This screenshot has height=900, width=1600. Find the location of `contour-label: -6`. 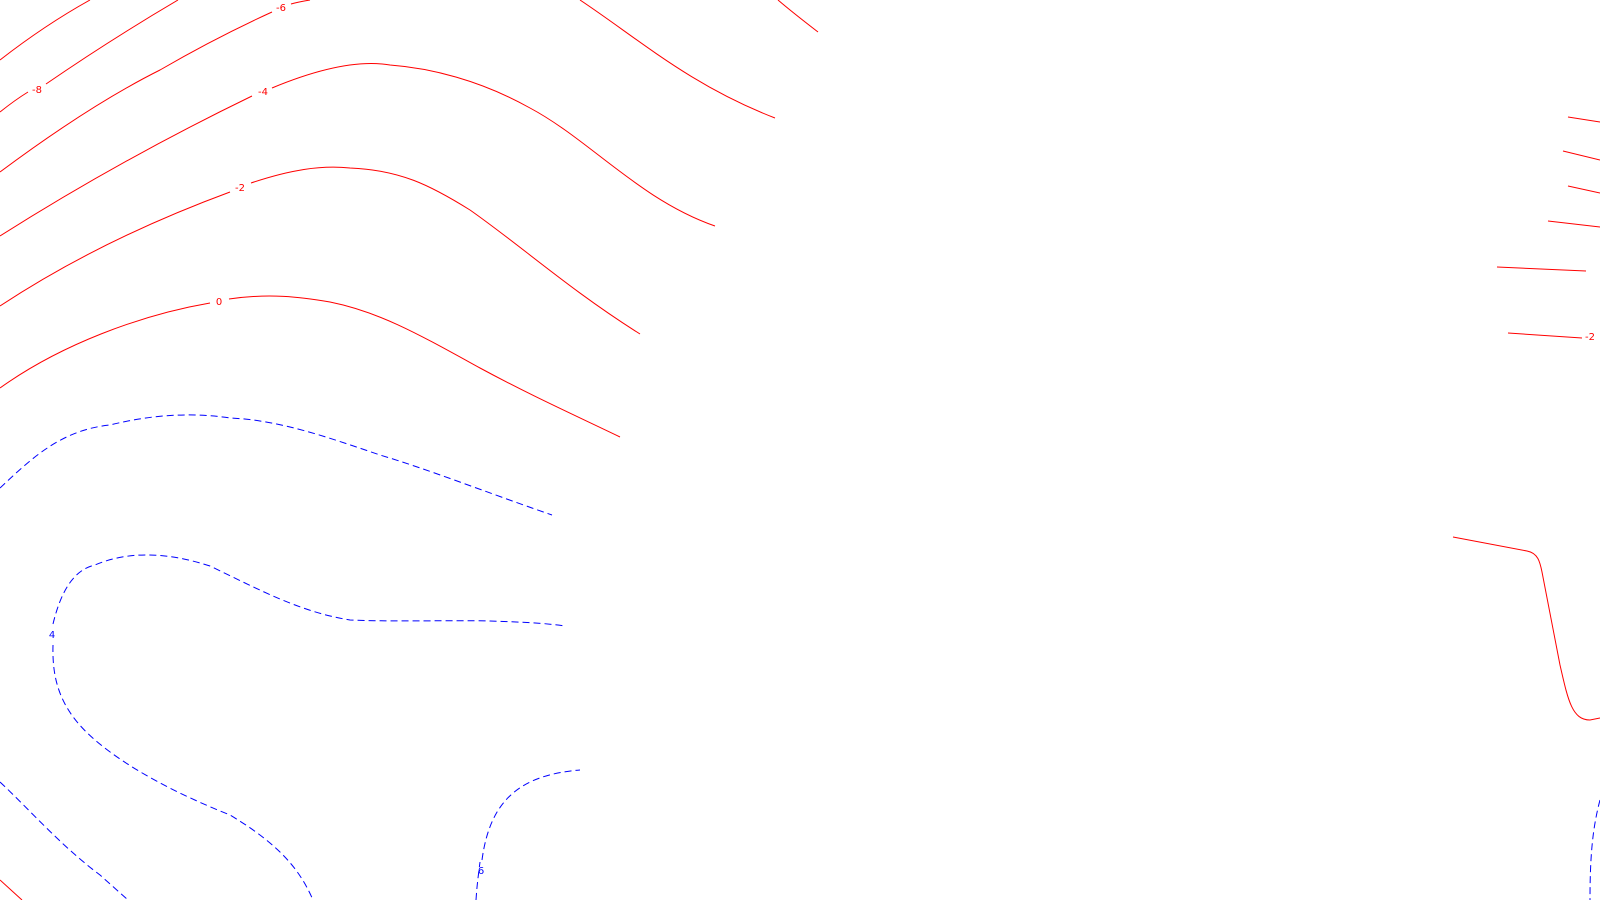

contour-label: -6 is located at coordinates (281, 8).